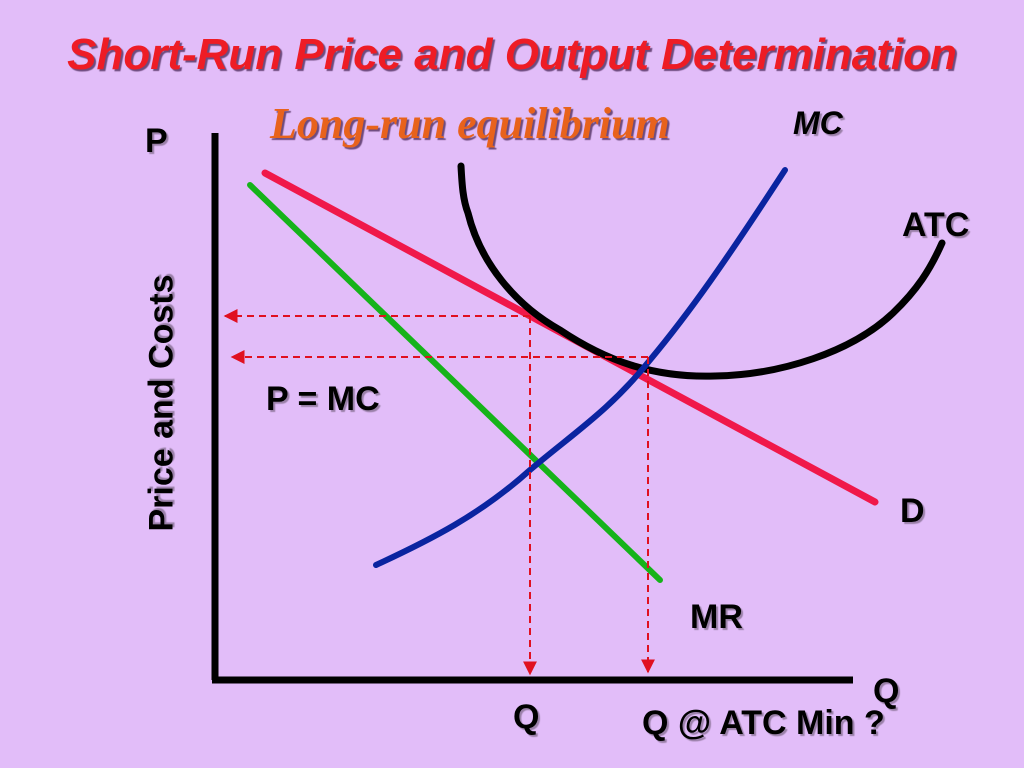 This screenshot has width=1024, height=768. I want to click on x-axis-symbol: Q, so click(886, 691).